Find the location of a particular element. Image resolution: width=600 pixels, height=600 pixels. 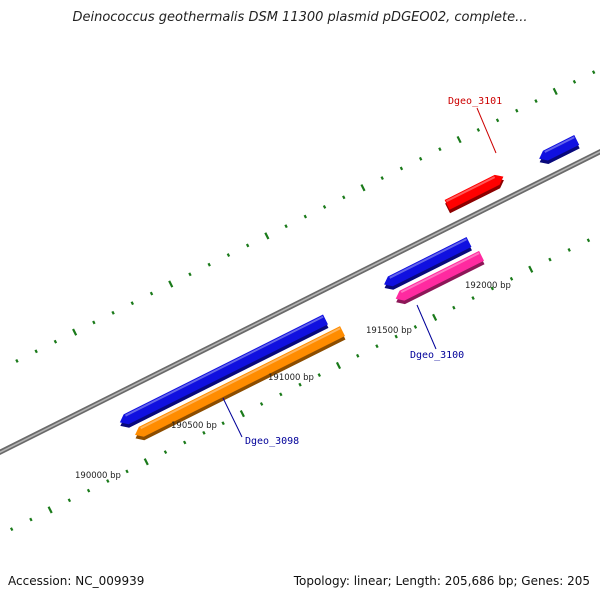

gene-arrow-g2 is located at coordinates (240, 383).